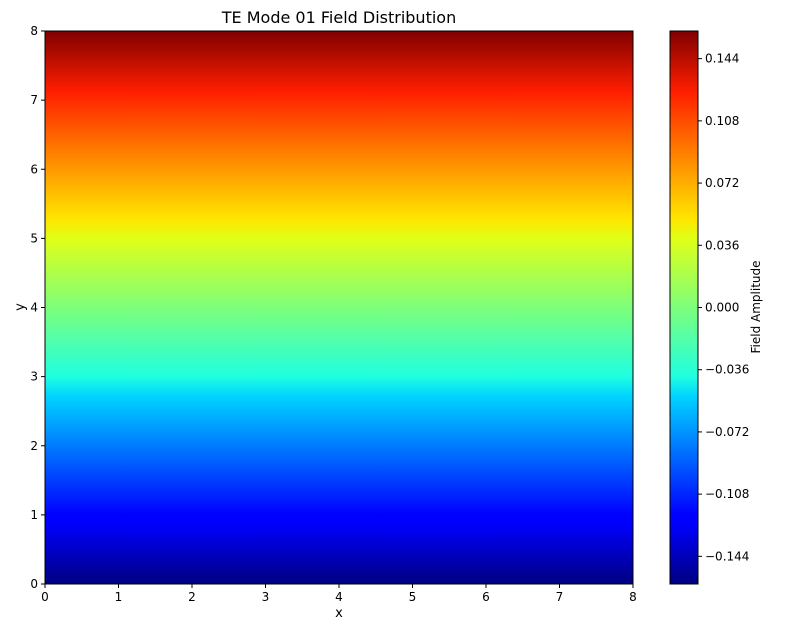  I want to click on x-tick-label: 7, so click(560, 597).